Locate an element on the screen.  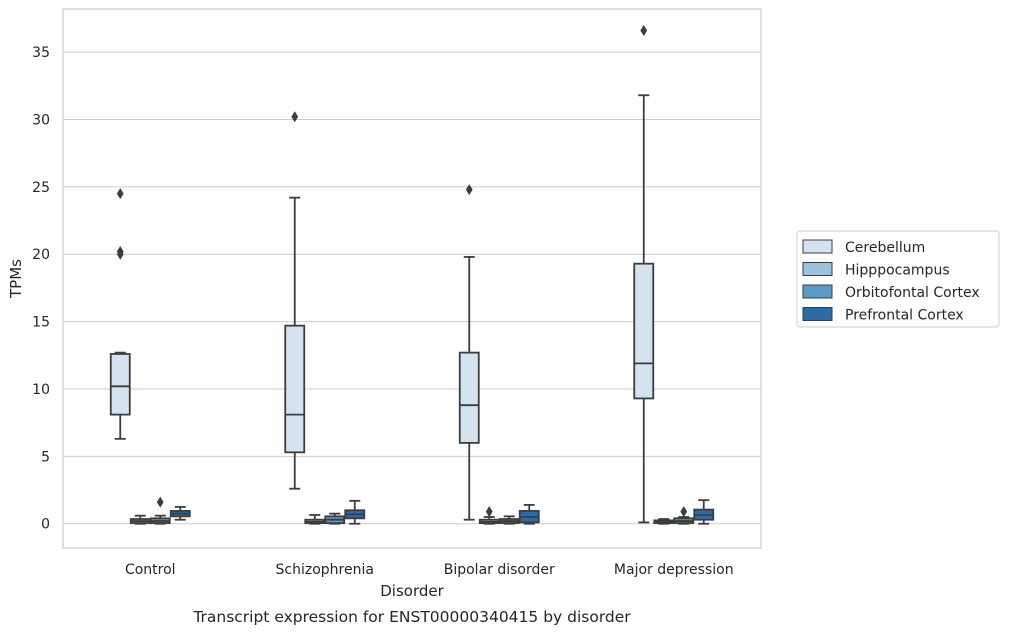
y-tick-label: 25 is located at coordinates (41, 188).